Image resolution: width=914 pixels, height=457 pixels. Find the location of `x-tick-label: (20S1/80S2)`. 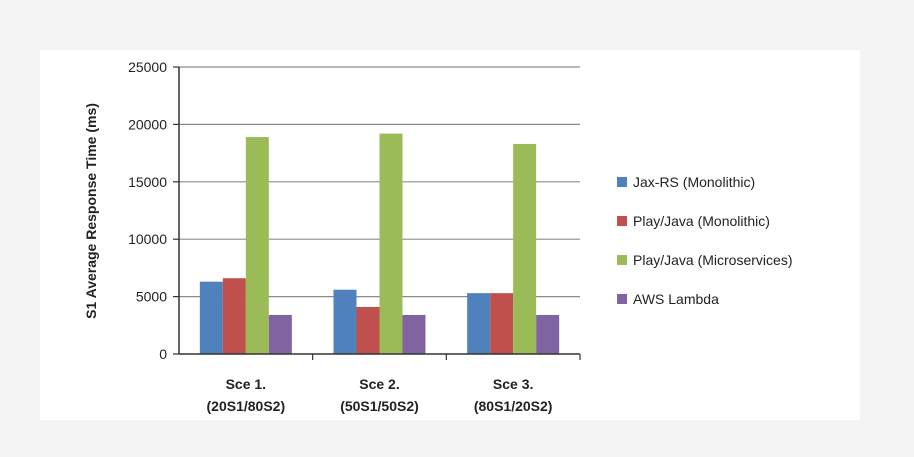

x-tick-label: (20S1/80S2) is located at coordinates (246, 406).